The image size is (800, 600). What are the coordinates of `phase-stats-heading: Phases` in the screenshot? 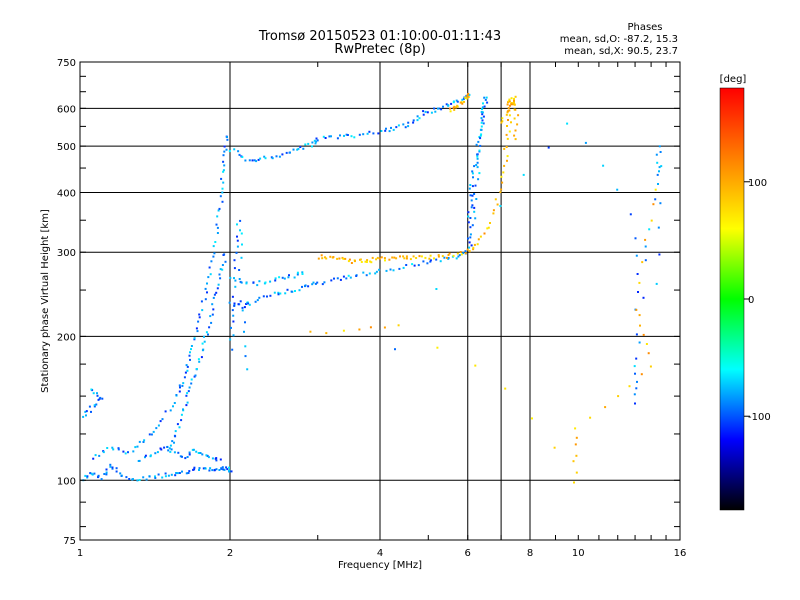 It's located at (644, 27).